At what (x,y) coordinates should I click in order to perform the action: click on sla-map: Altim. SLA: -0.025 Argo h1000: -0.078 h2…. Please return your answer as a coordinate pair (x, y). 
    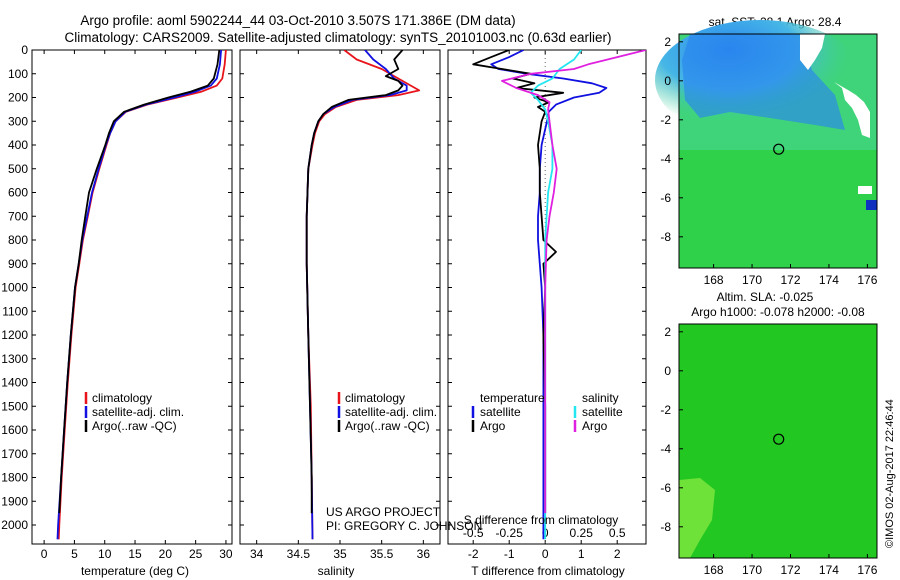
    Looking at the image, I should click on (768, 433).